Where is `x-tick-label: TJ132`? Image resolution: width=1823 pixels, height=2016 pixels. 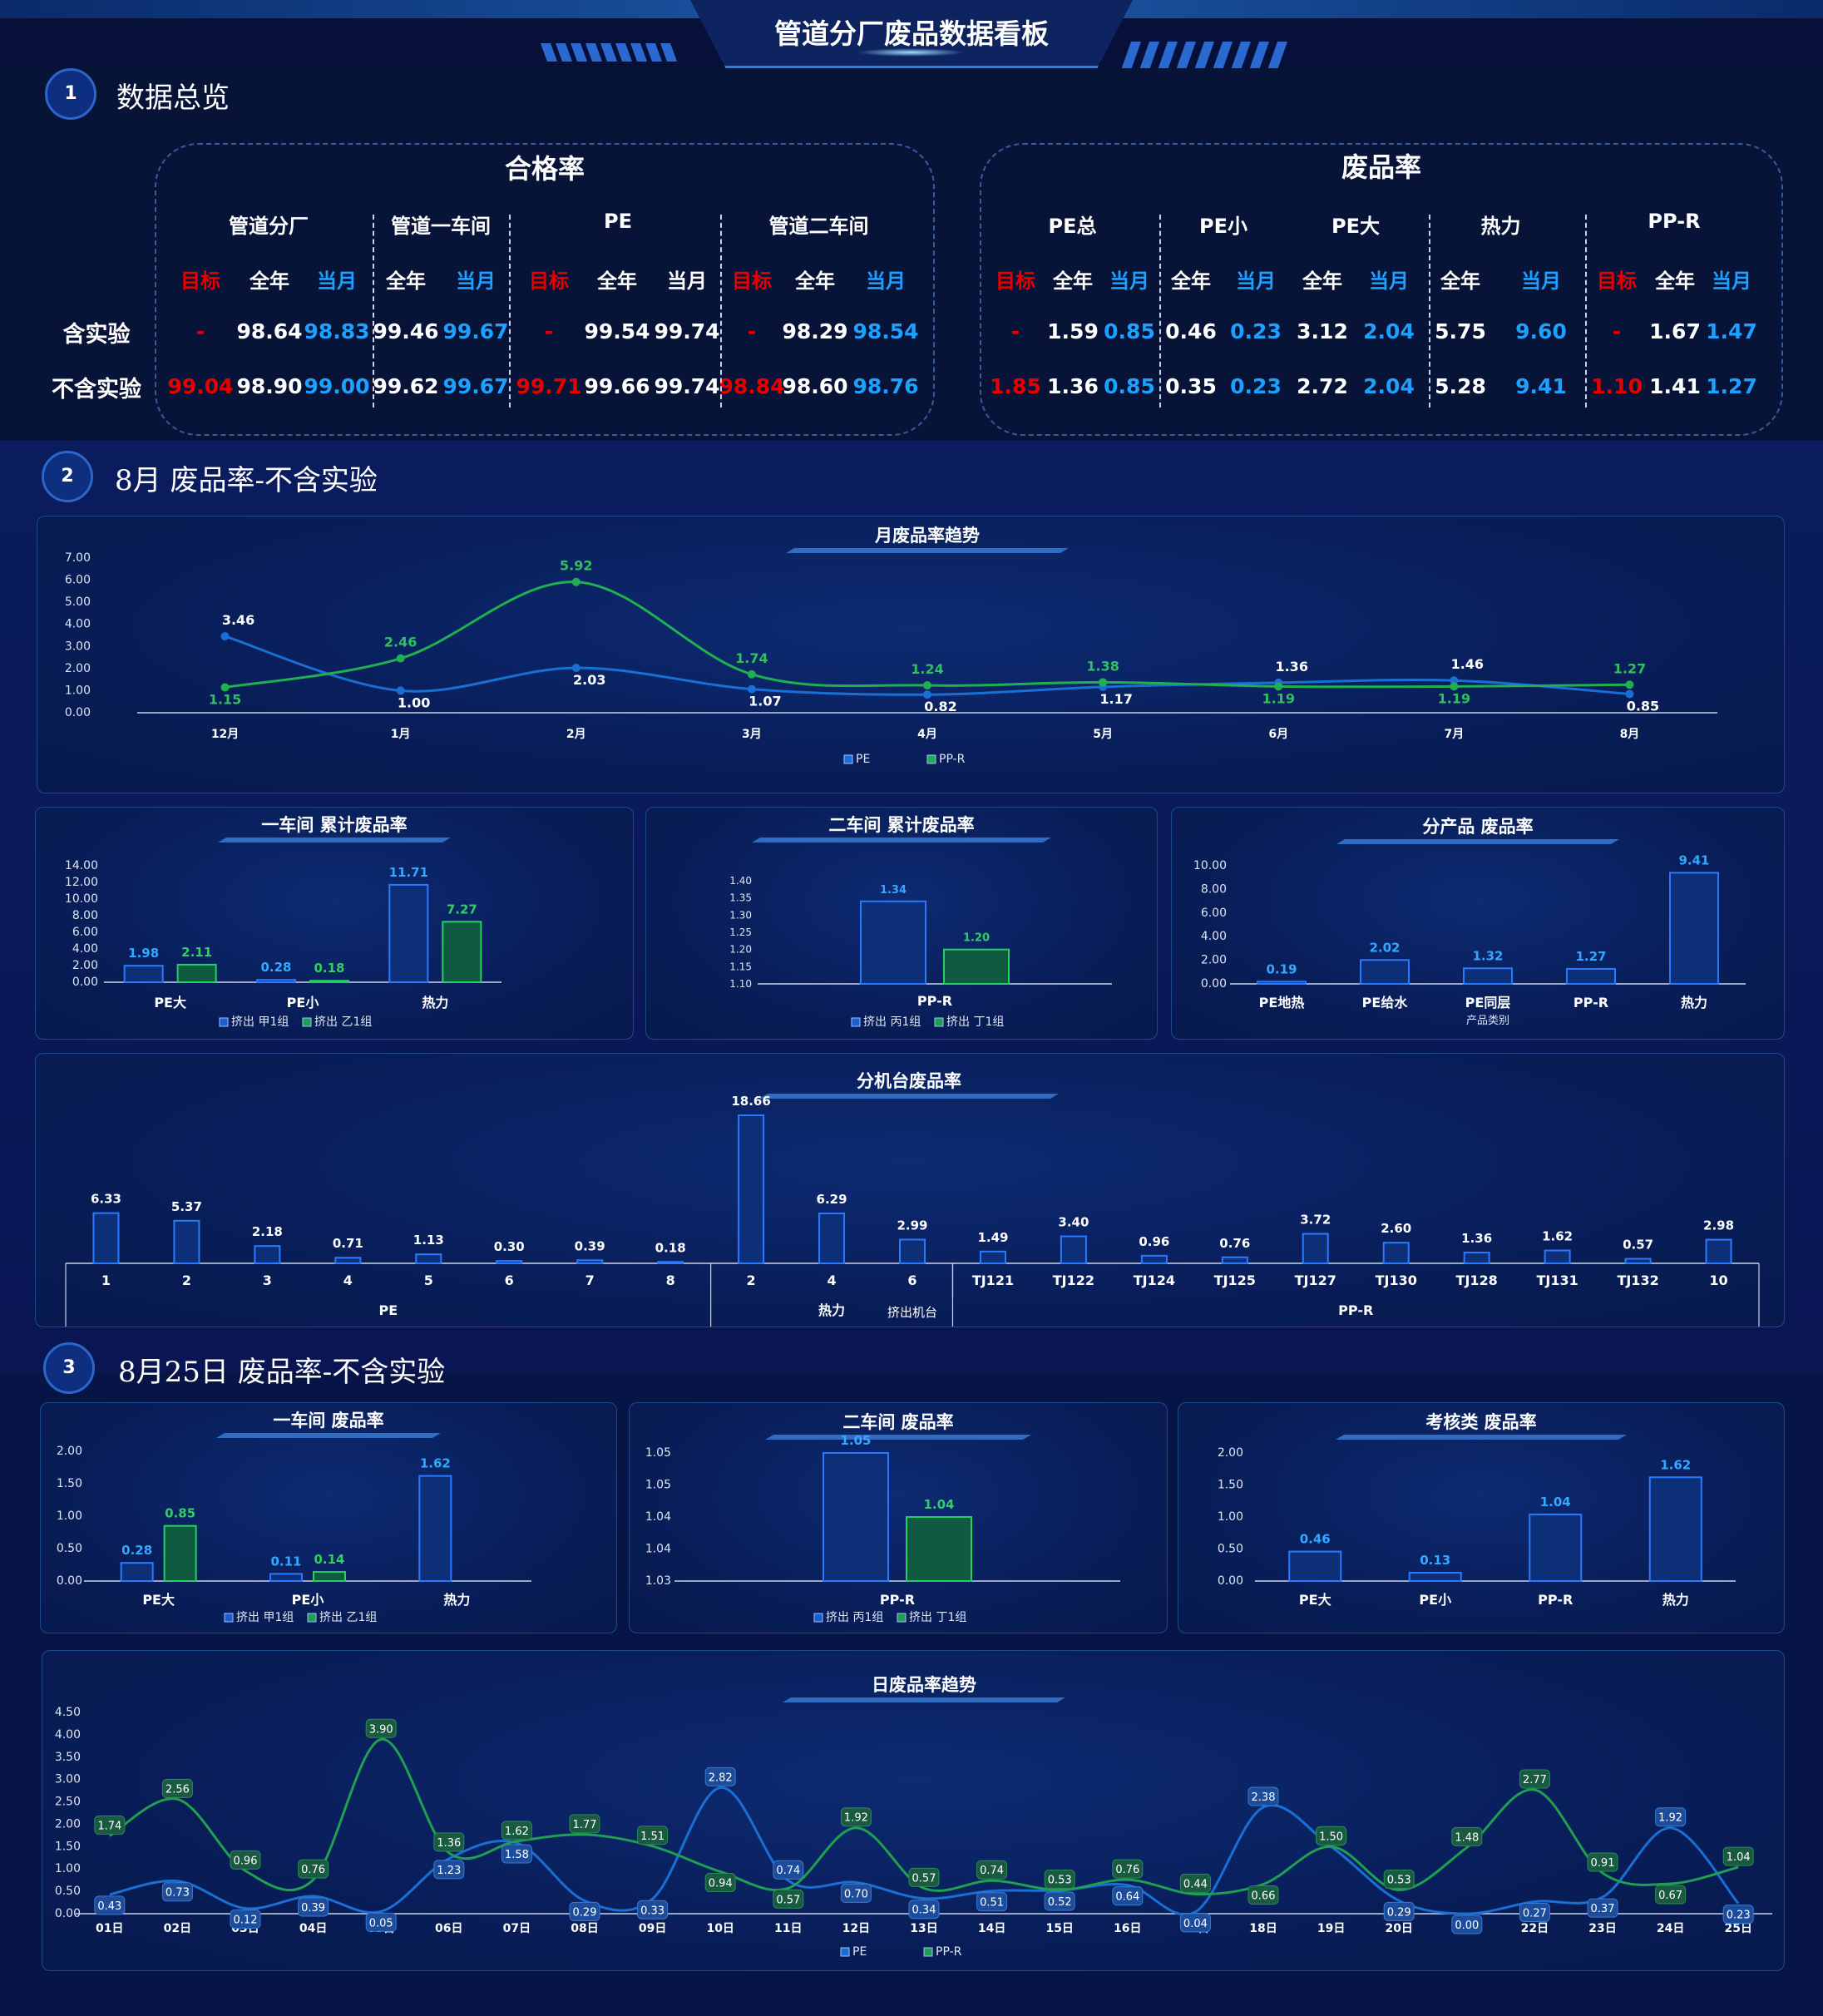
x-tick-label: TJ132 is located at coordinates (1637, 1280).